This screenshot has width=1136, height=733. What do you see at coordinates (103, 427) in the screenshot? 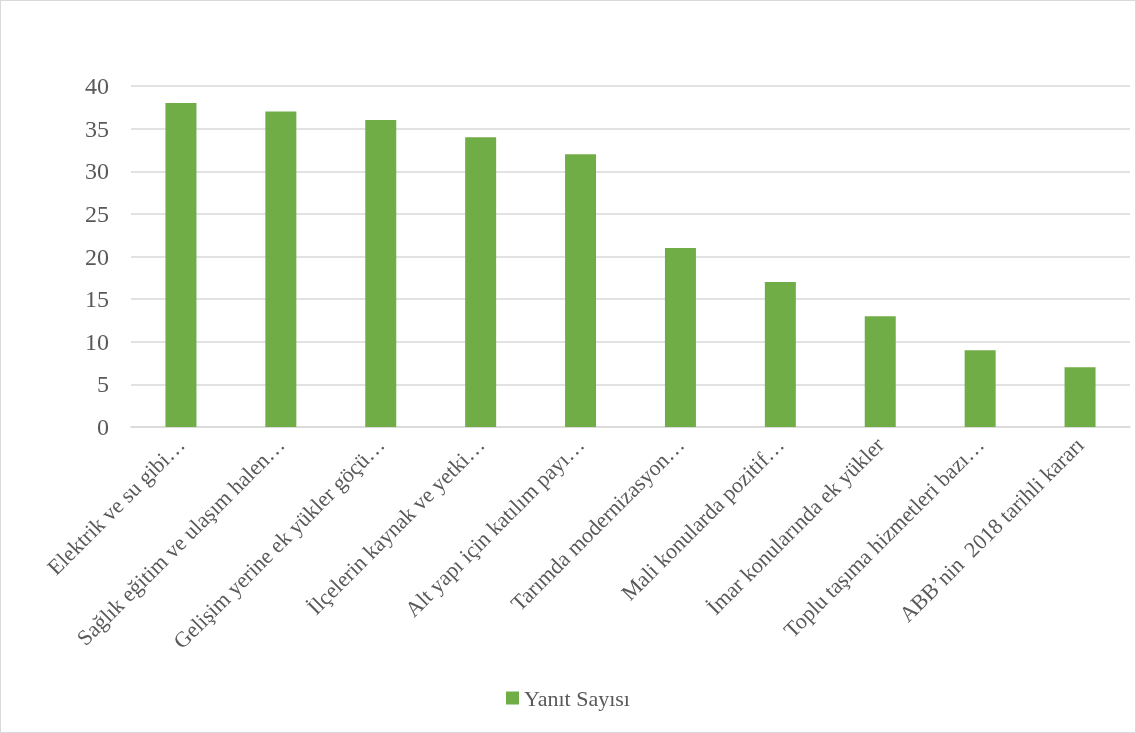
I see `y-tick-label: 0` at bounding box center [103, 427].